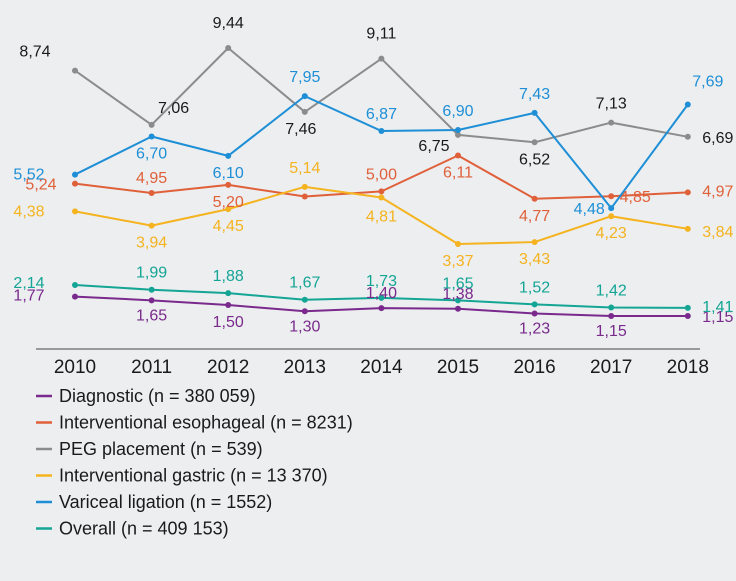 This screenshot has width=736, height=581. What do you see at coordinates (457, 111) in the screenshot?
I see `data-label-variceal-ligation: 6,90` at bounding box center [457, 111].